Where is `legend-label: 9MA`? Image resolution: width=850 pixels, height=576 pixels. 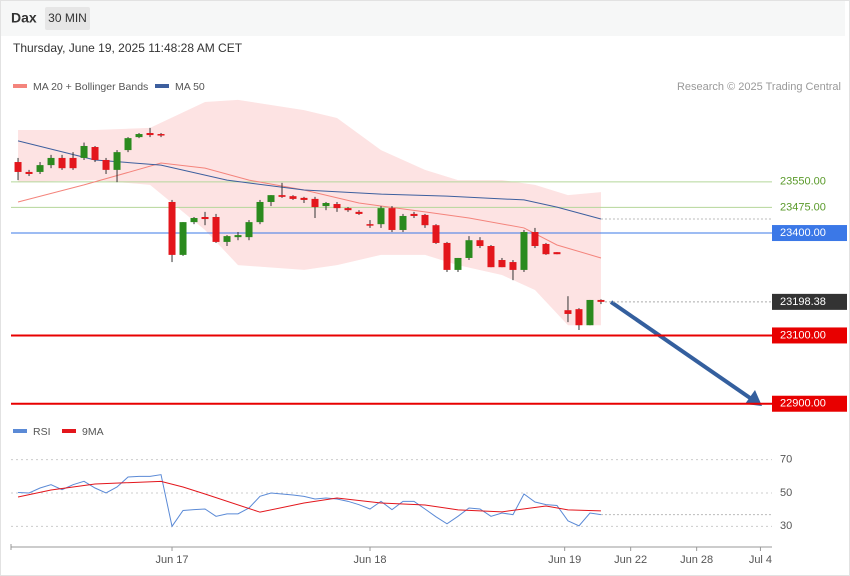
legend-label: 9MA is located at coordinates (93, 432).